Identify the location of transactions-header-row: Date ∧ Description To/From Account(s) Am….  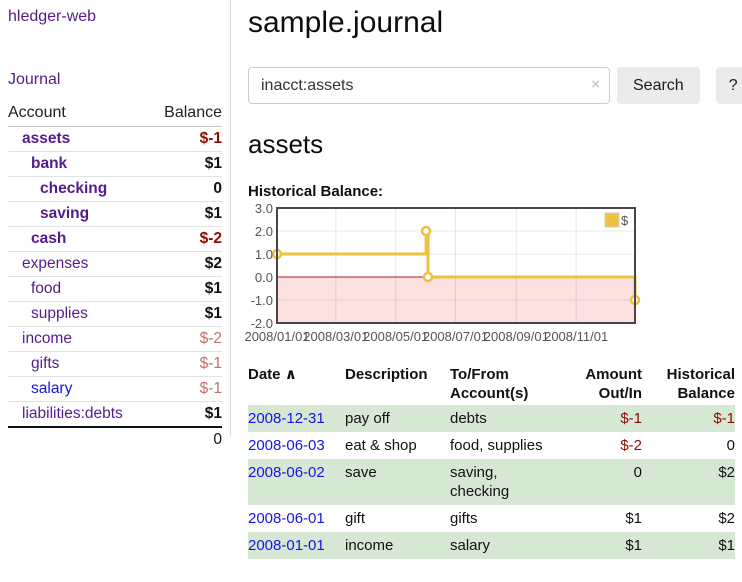
(491, 384).